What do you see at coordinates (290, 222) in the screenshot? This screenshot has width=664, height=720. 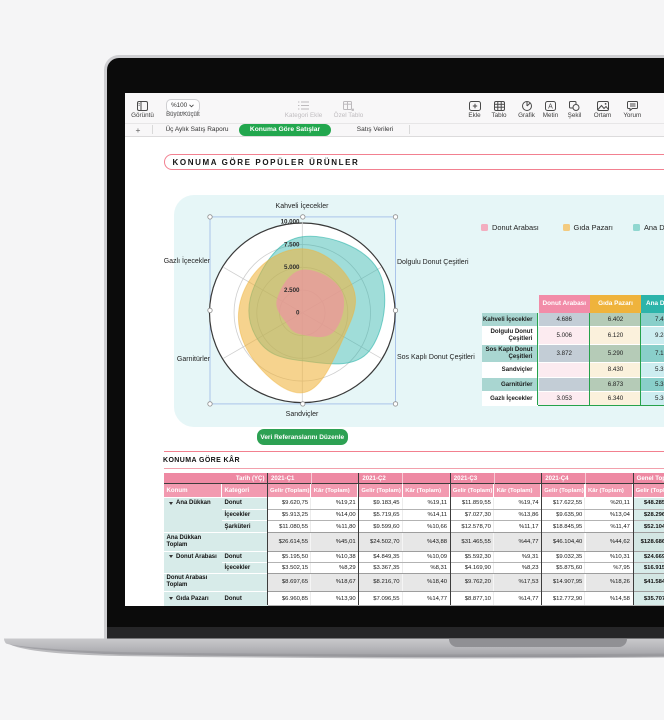 I see `svg-text: 10.000` at bounding box center [290, 222].